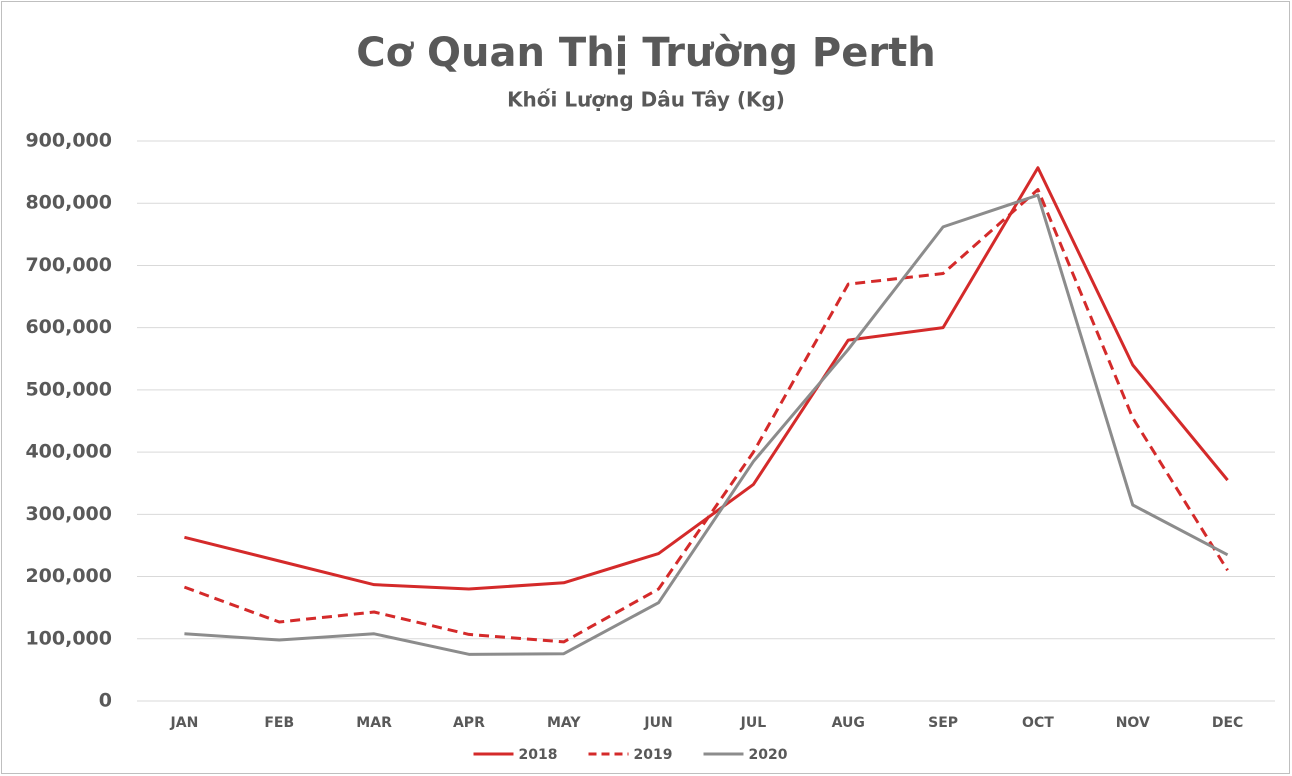 The image size is (1292, 776). What do you see at coordinates (68, 638) in the screenshot?
I see `y-tick-label: 100,000` at bounding box center [68, 638].